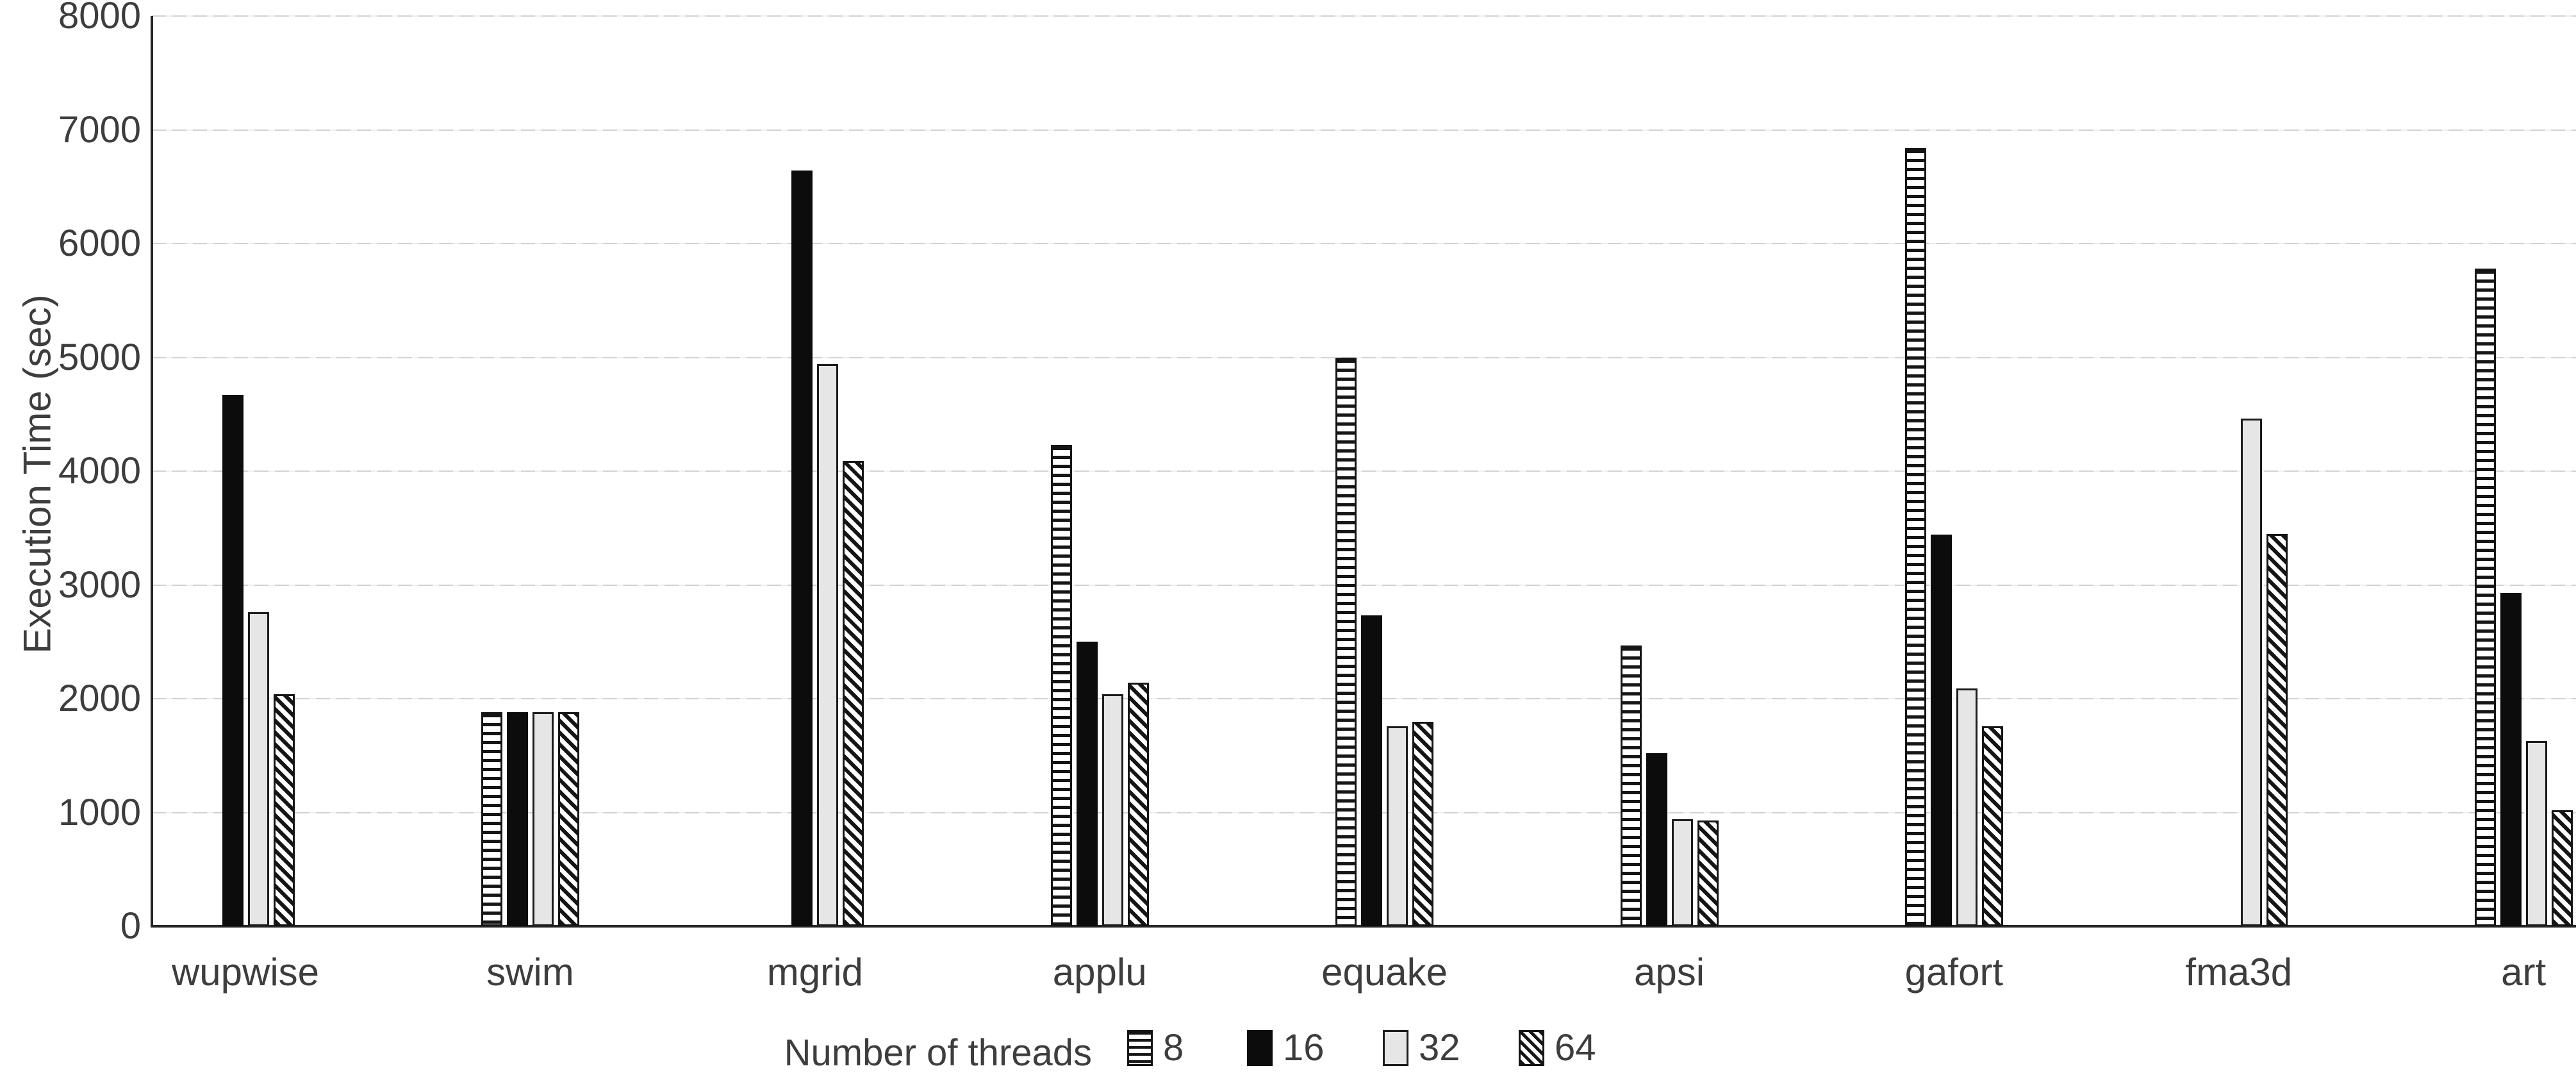 The image size is (2576, 1091). What do you see at coordinates (1173, 1048) in the screenshot?
I see `legend-label-8: 8` at bounding box center [1173, 1048].